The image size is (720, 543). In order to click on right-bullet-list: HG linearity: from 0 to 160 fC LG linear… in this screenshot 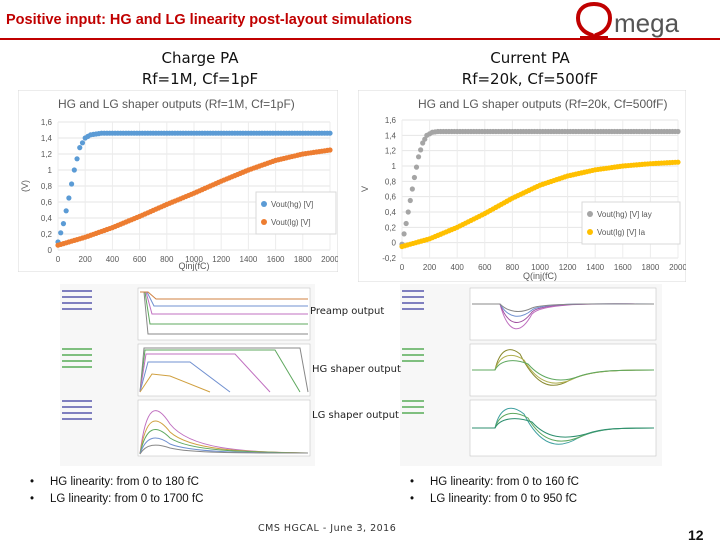, I will do `click(494, 491)`.